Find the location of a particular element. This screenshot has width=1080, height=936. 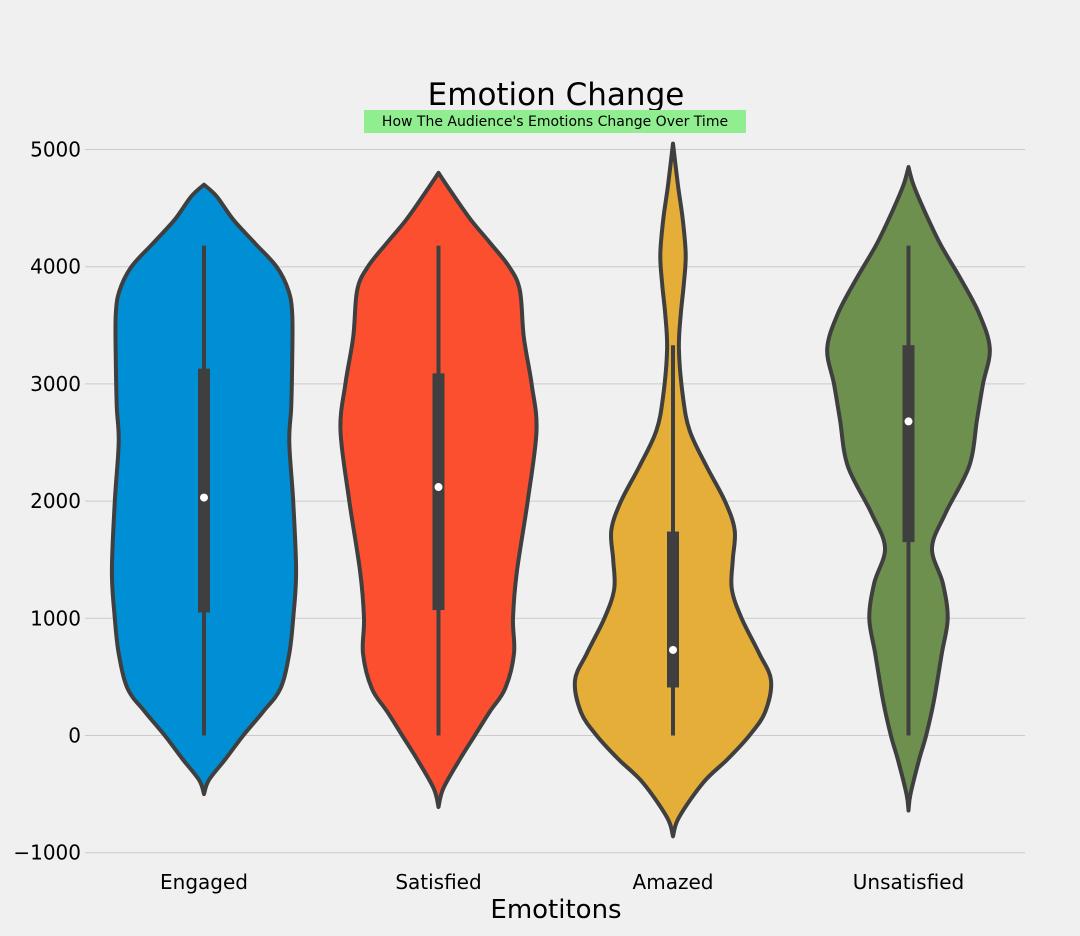

y-tick-label: −1000 is located at coordinates (47, 853).